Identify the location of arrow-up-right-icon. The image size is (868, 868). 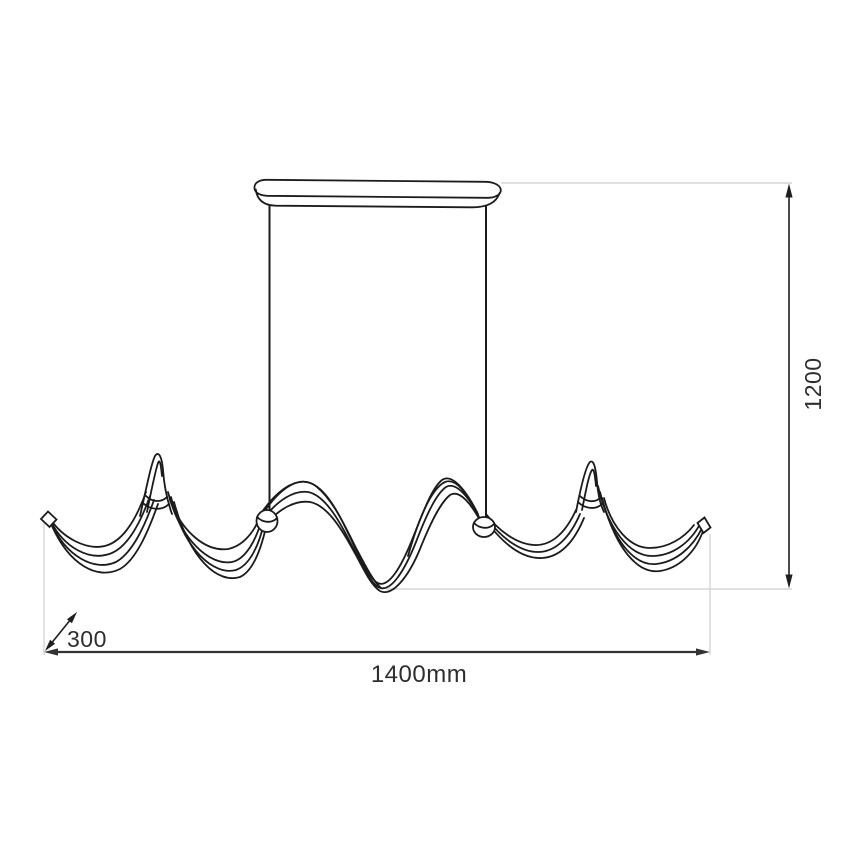
(71, 618).